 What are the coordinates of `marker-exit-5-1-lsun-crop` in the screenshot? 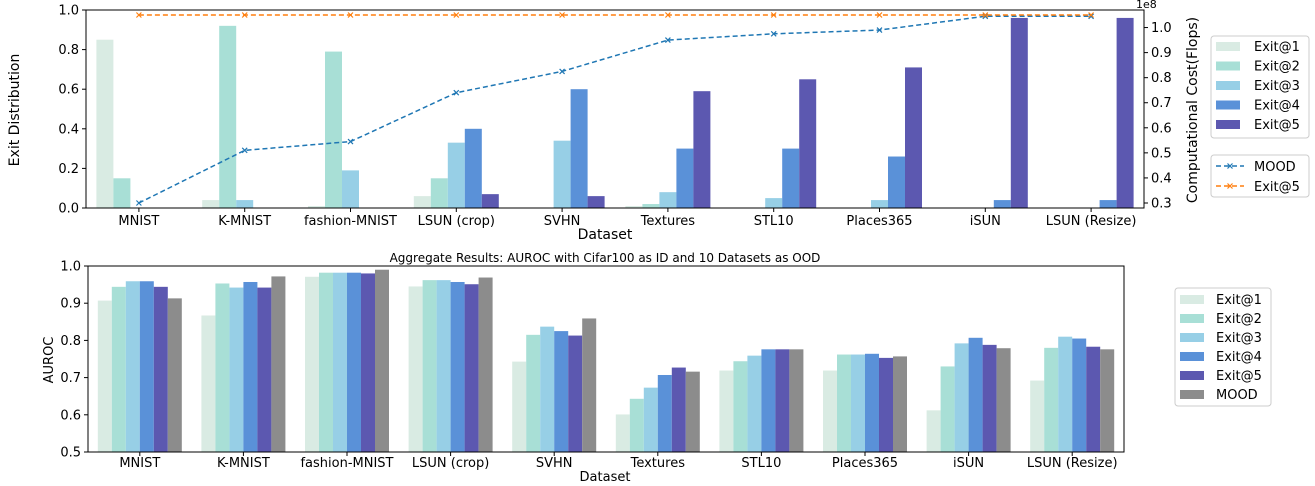 It's located at (456, 15).